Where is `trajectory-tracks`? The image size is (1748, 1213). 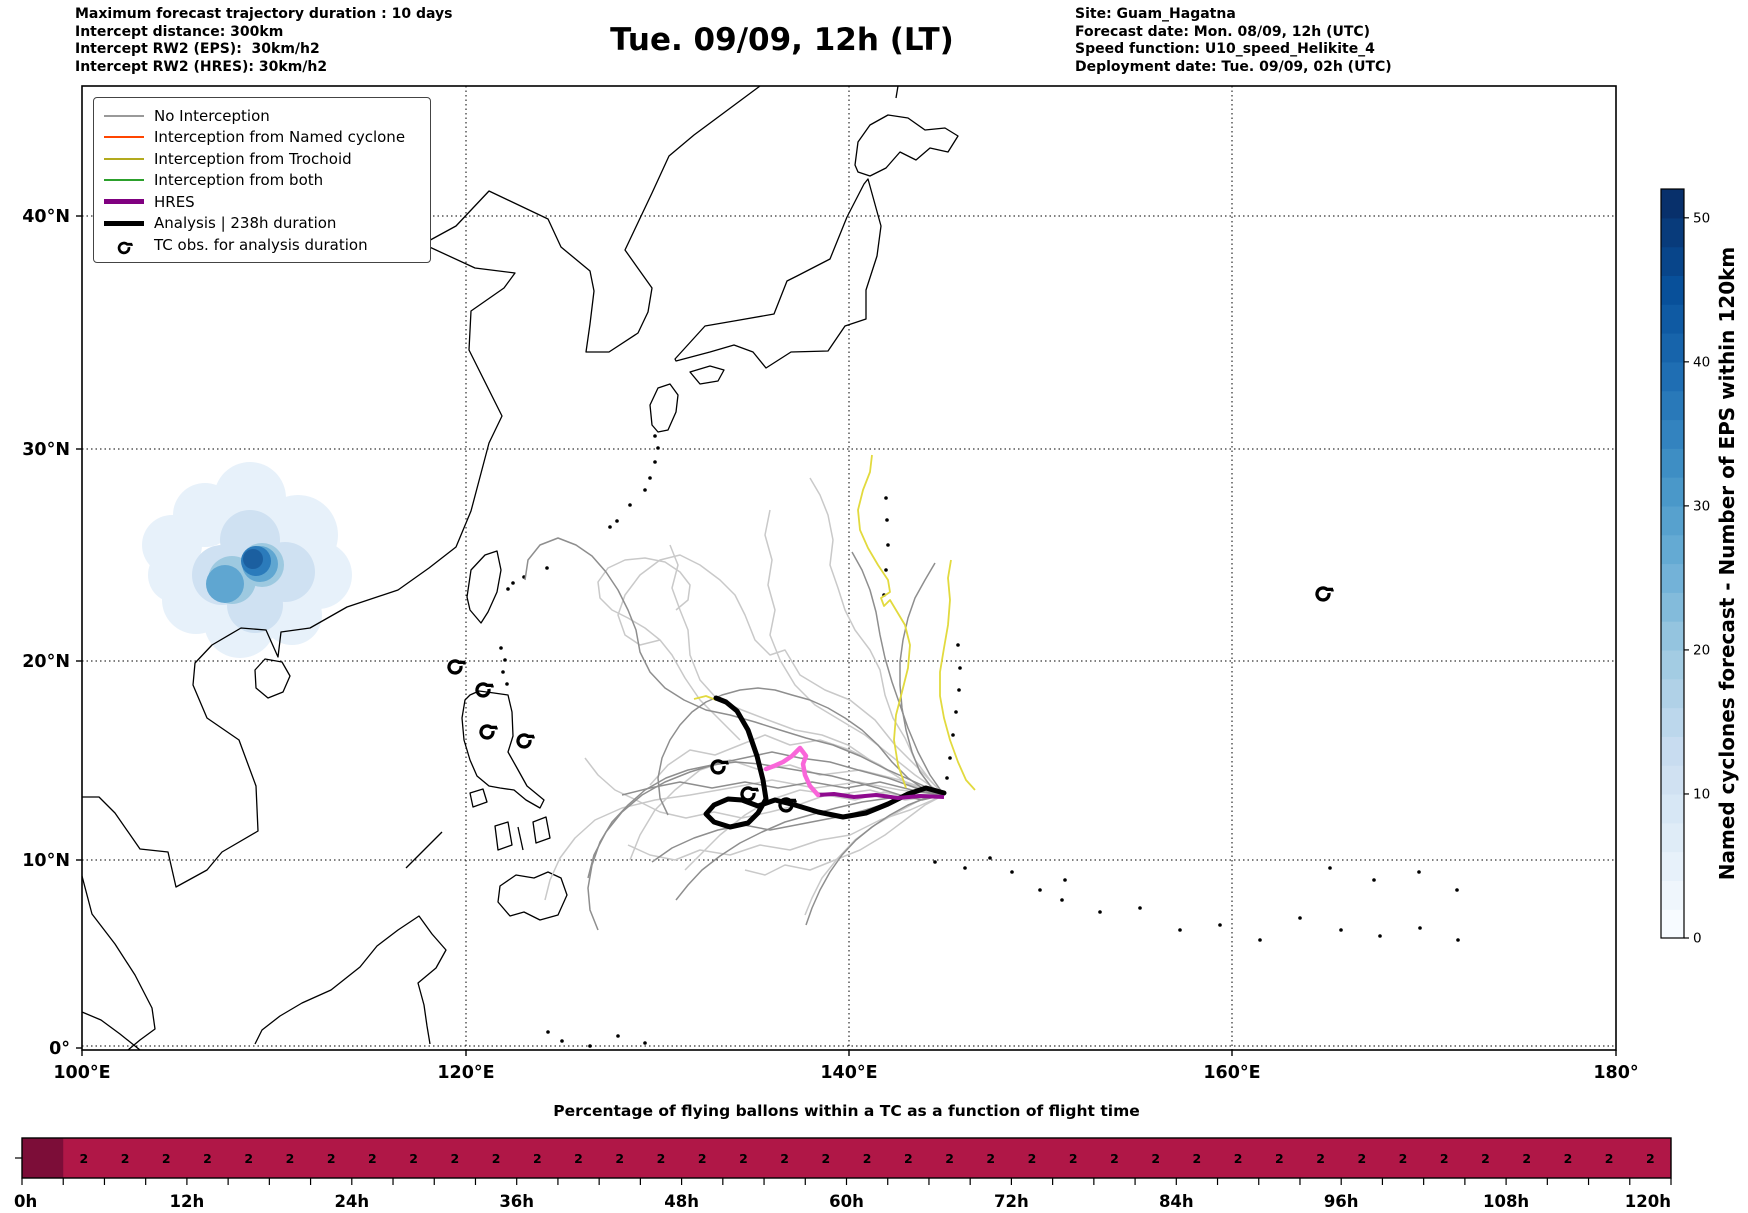 trajectory-tracks is located at coordinates (750, 692).